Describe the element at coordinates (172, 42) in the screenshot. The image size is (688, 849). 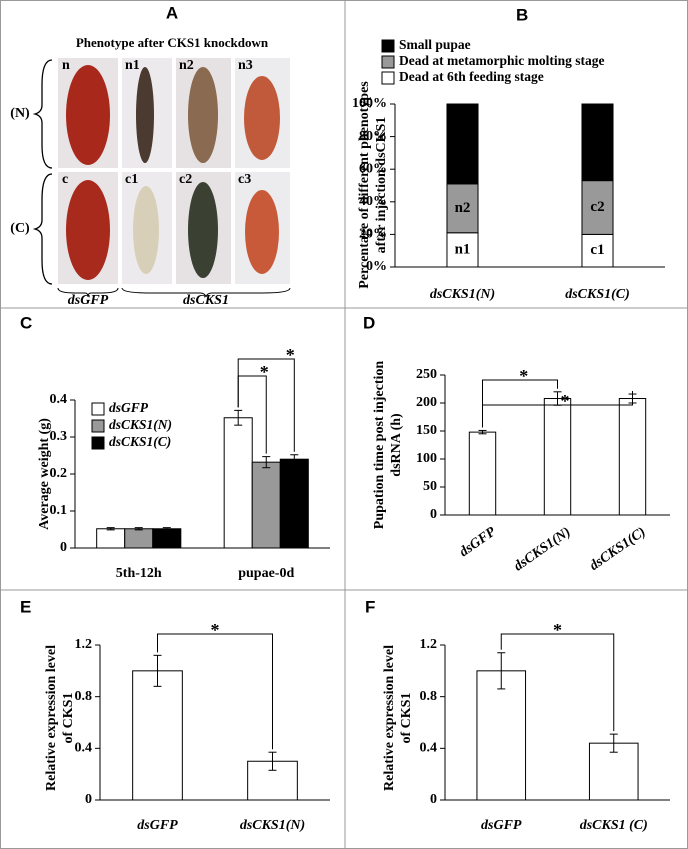
I see `photo-title: Phenotype after CKS1 knockdown` at that location.